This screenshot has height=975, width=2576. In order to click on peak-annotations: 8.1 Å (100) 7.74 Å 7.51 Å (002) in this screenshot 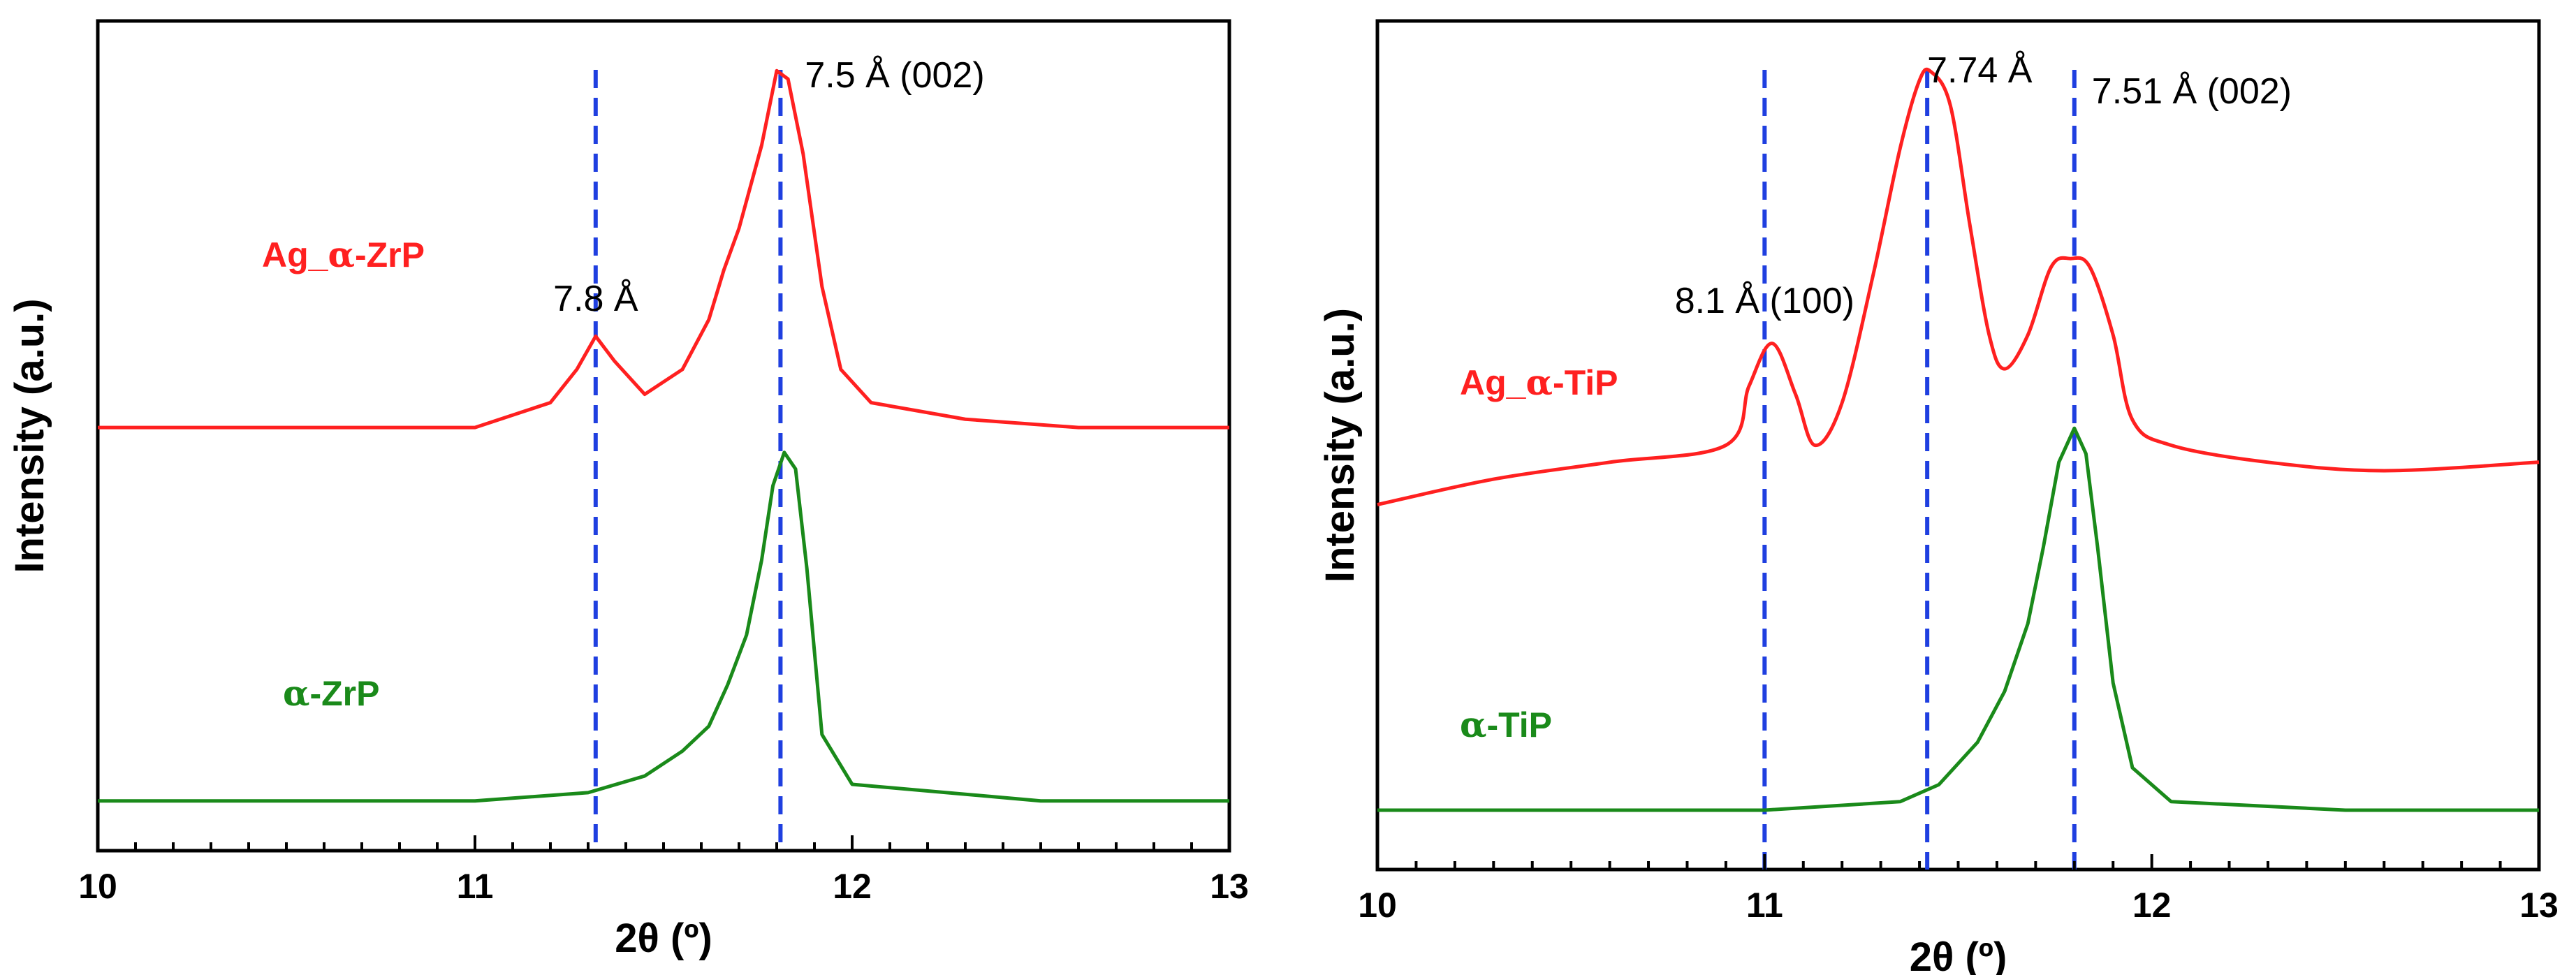, I will do `click(1983, 185)`.